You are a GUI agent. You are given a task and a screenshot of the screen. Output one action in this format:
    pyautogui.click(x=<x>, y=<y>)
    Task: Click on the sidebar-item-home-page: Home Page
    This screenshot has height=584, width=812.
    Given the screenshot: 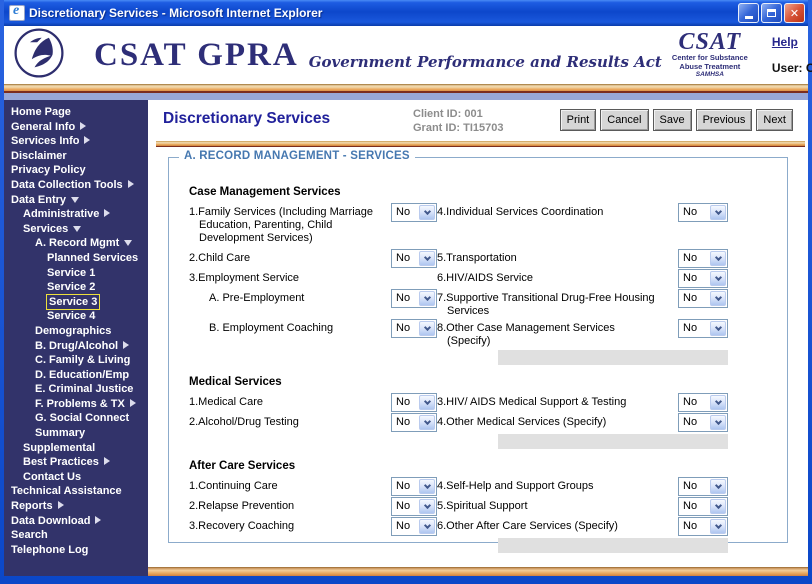 What is the action you would take?
    pyautogui.click(x=41, y=112)
    